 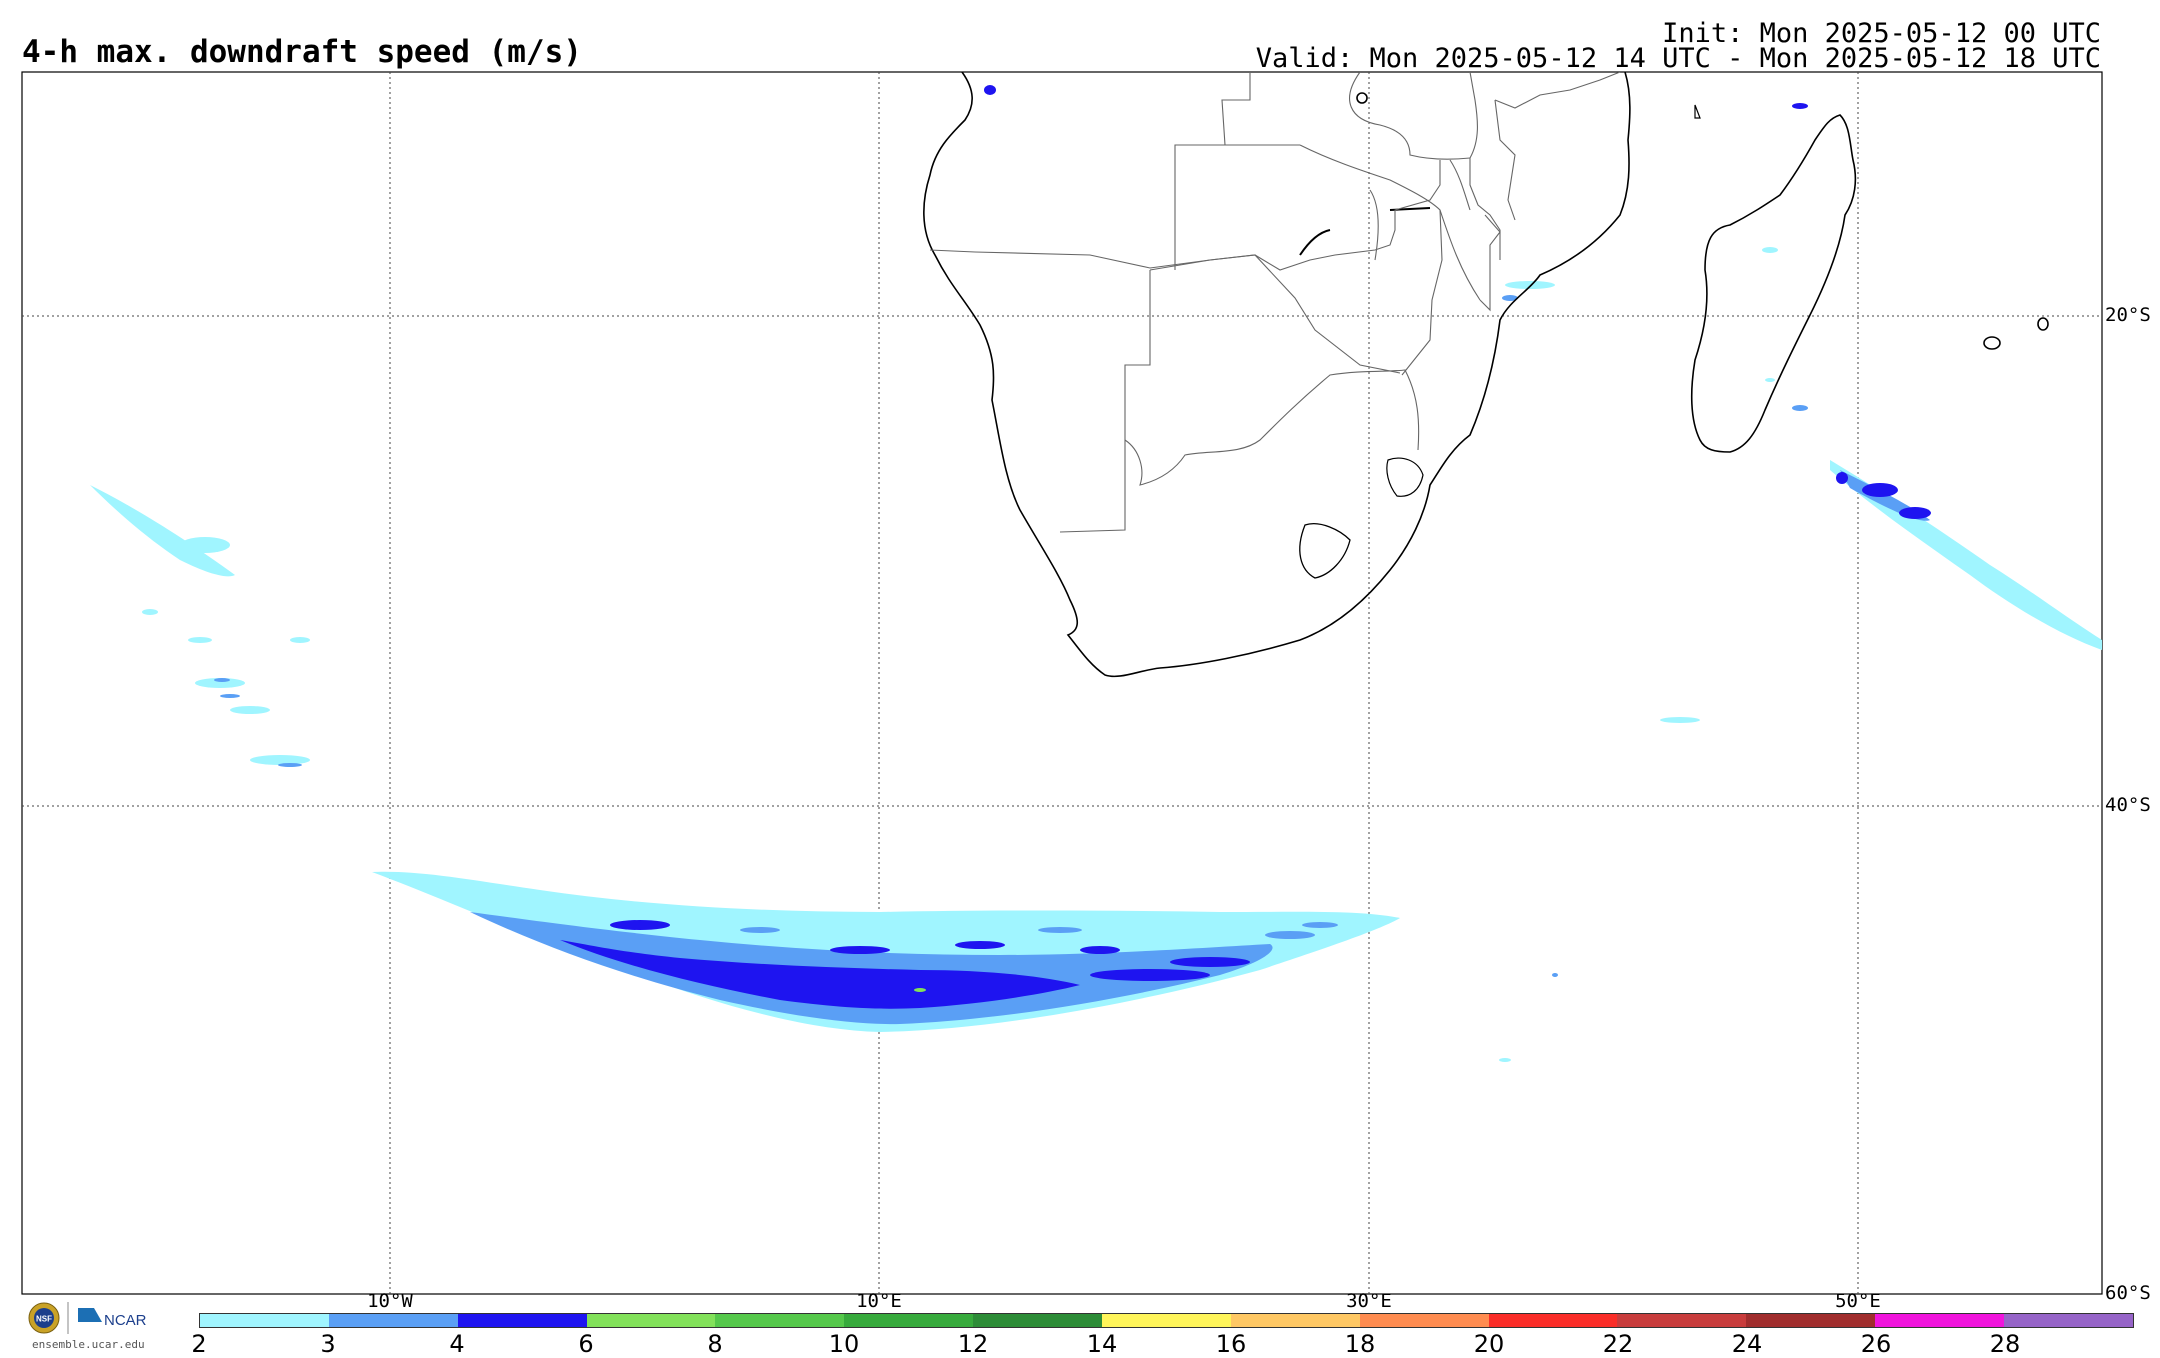 What do you see at coordinates (1102, 1344) in the screenshot?
I see `colorbar-tick-label: 14` at bounding box center [1102, 1344].